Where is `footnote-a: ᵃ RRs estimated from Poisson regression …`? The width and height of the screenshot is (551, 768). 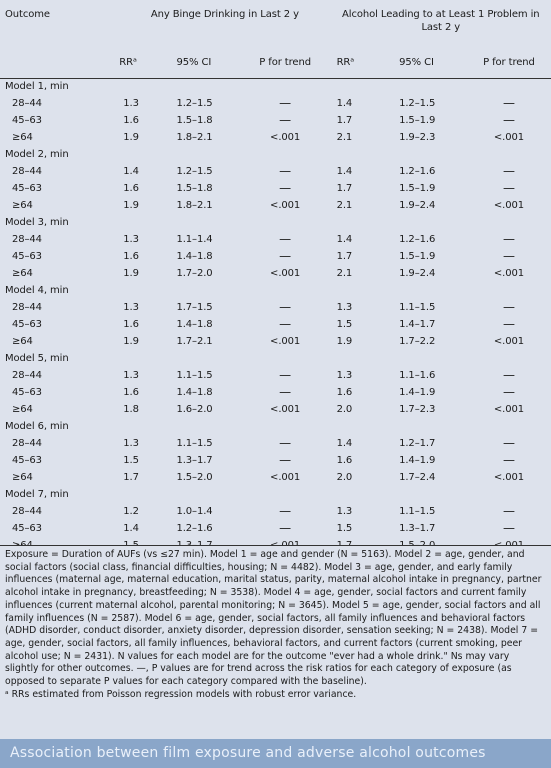 footnote-a: ᵃ RRs estimated from Poisson regression … is located at coordinates (181, 694).